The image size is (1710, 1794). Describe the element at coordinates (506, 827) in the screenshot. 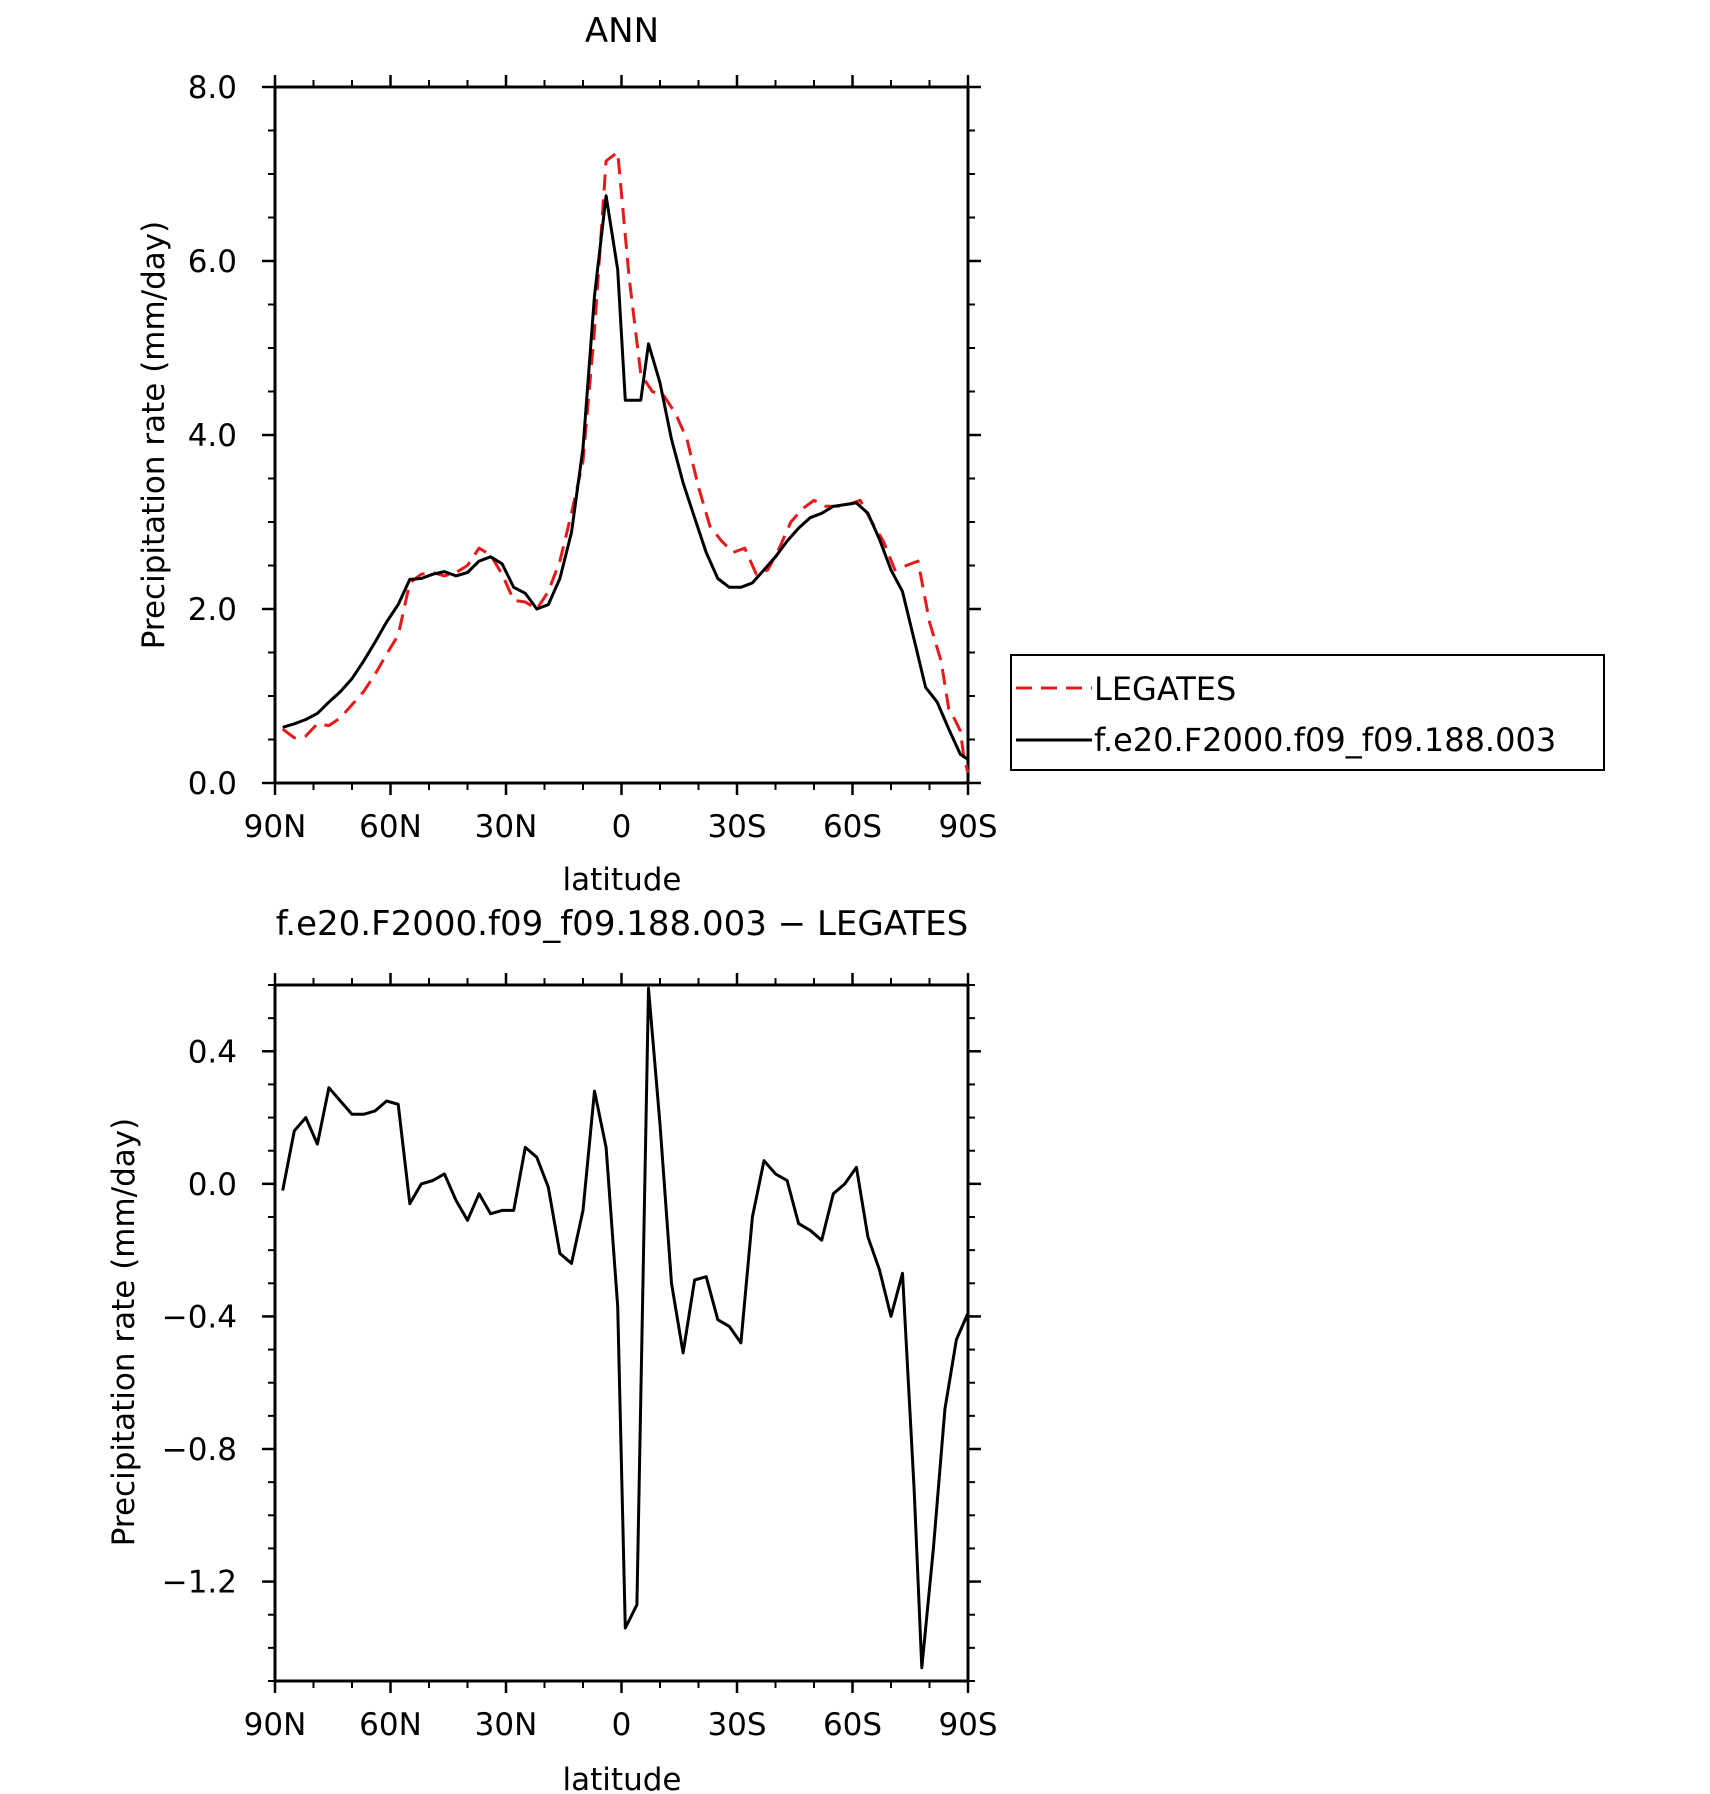

I see `top-x-tick-label: 30N` at that location.